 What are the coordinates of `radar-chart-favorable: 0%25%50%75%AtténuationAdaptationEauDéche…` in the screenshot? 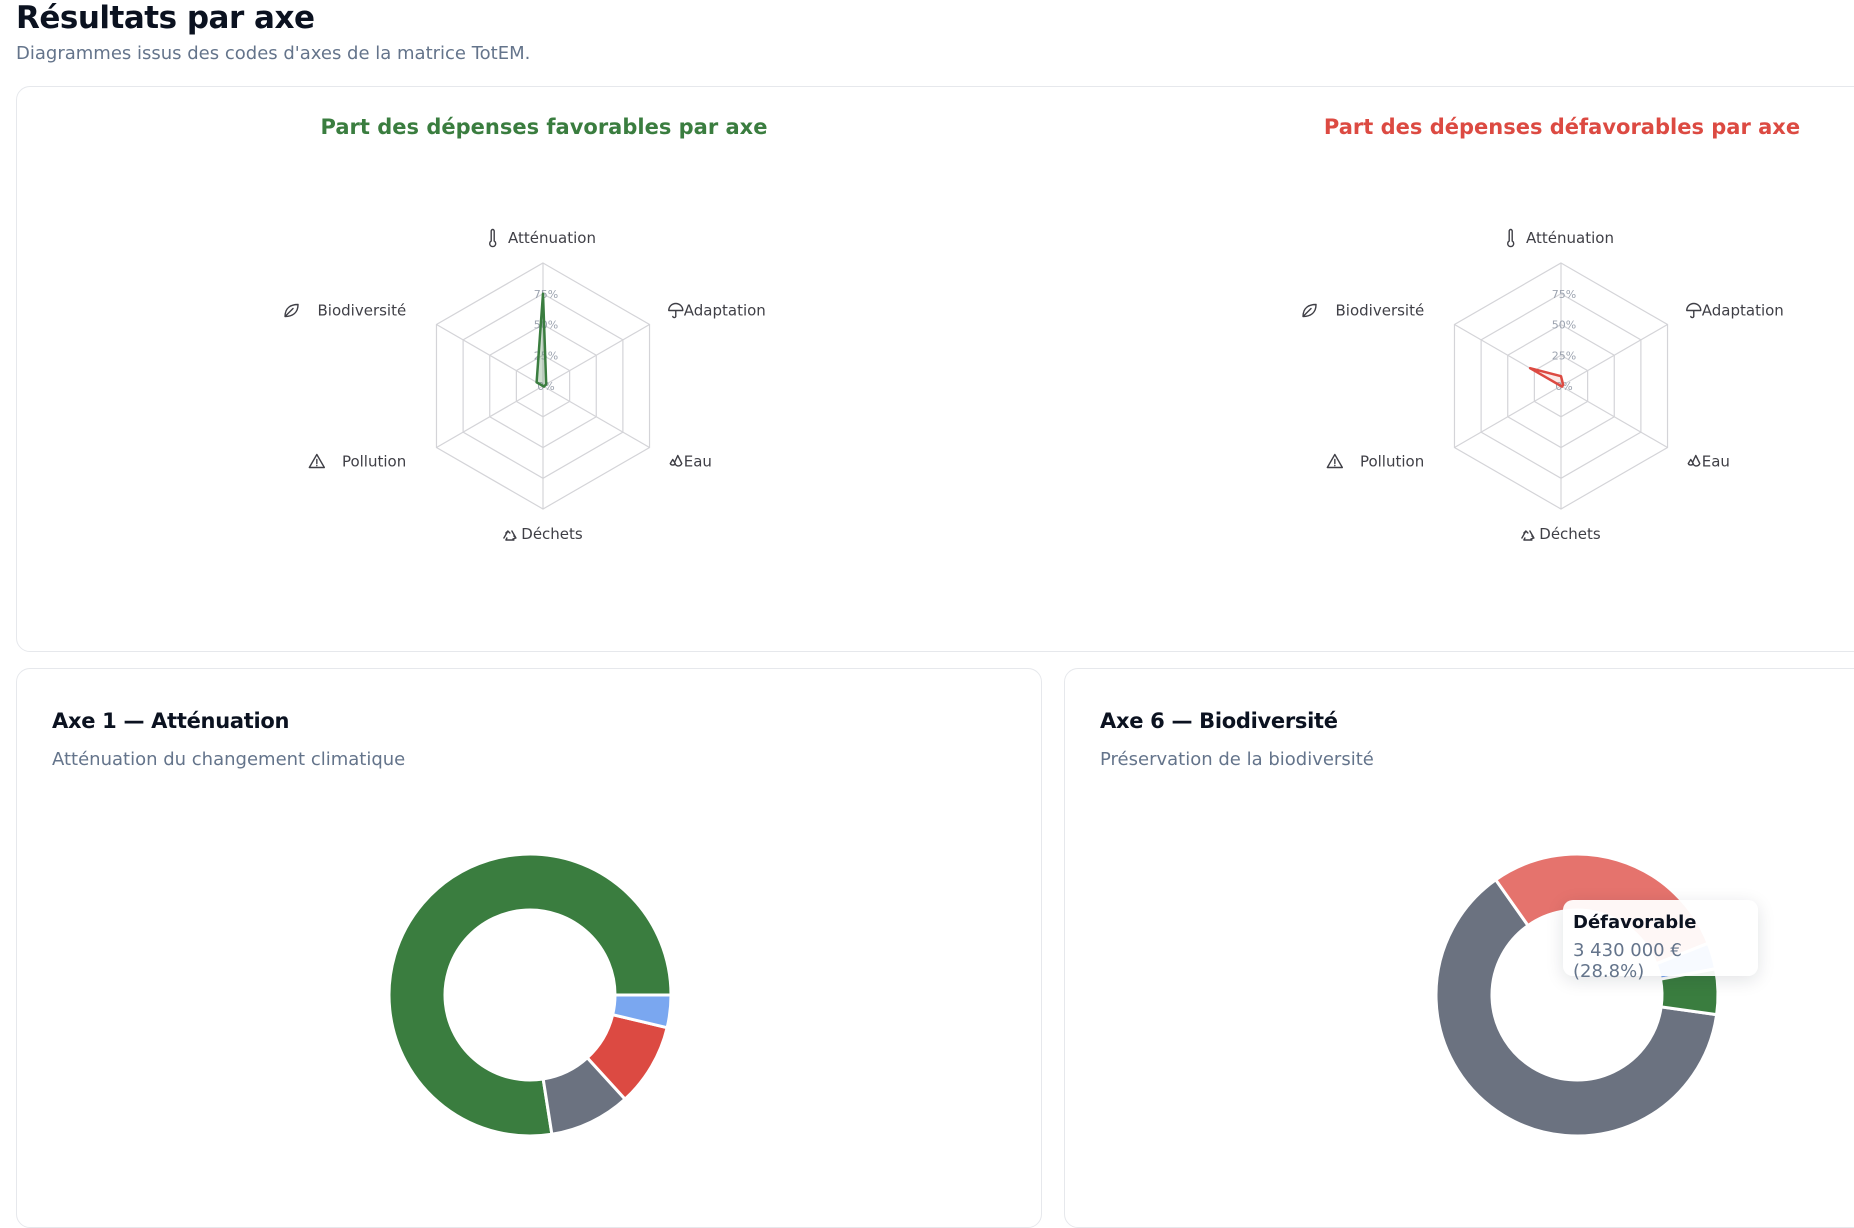 It's located at (544, 385).